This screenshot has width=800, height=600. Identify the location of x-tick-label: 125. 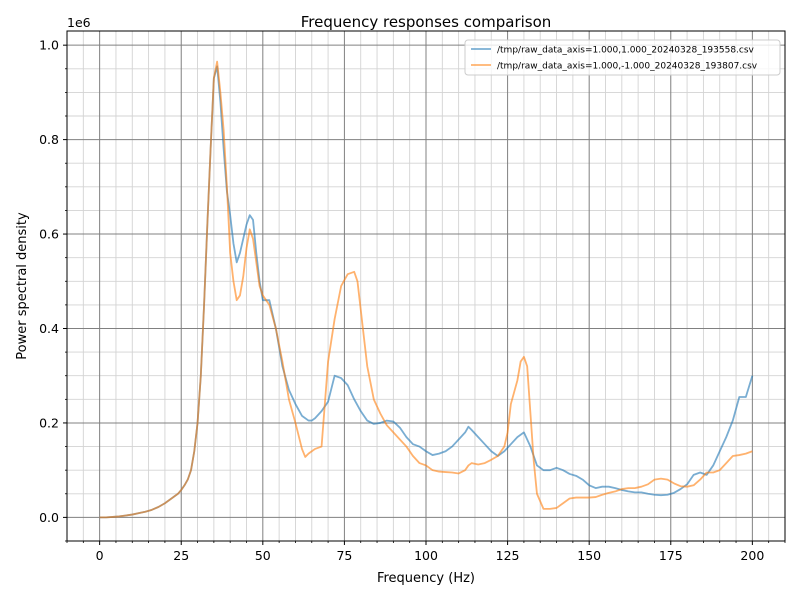
(508, 555).